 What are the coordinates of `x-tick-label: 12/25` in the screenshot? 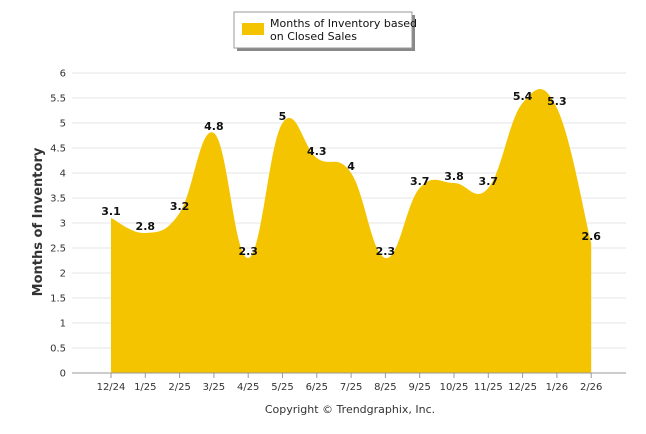 It's located at (522, 387).